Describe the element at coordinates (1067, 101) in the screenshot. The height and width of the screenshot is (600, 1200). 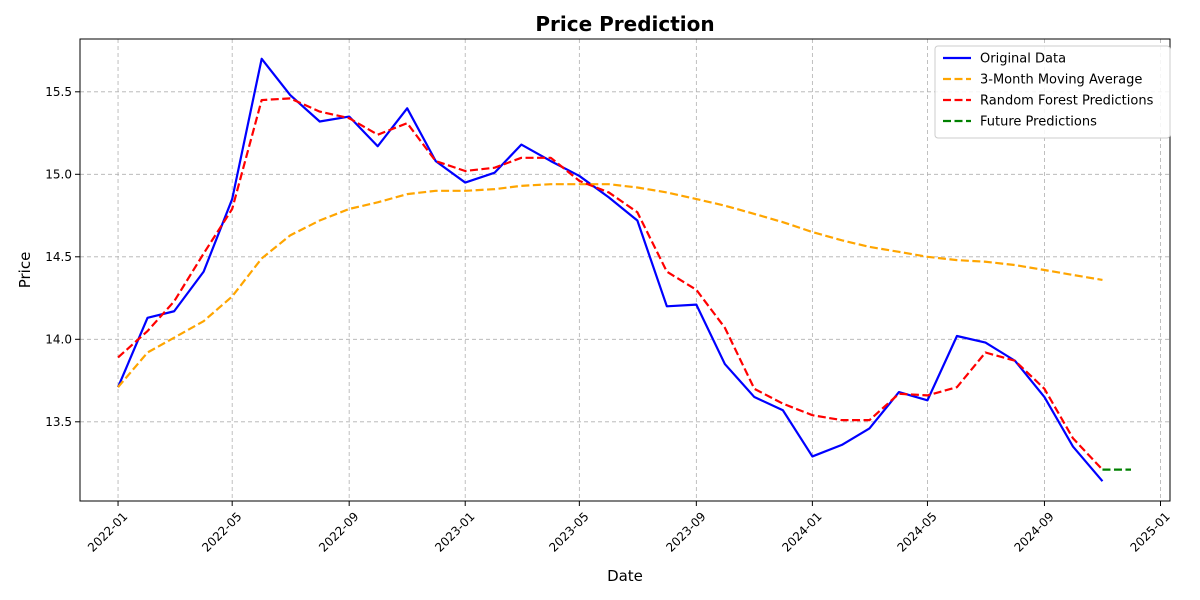
I see `legend-label-random-forest-predictions: Random Forest Predictions` at that location.